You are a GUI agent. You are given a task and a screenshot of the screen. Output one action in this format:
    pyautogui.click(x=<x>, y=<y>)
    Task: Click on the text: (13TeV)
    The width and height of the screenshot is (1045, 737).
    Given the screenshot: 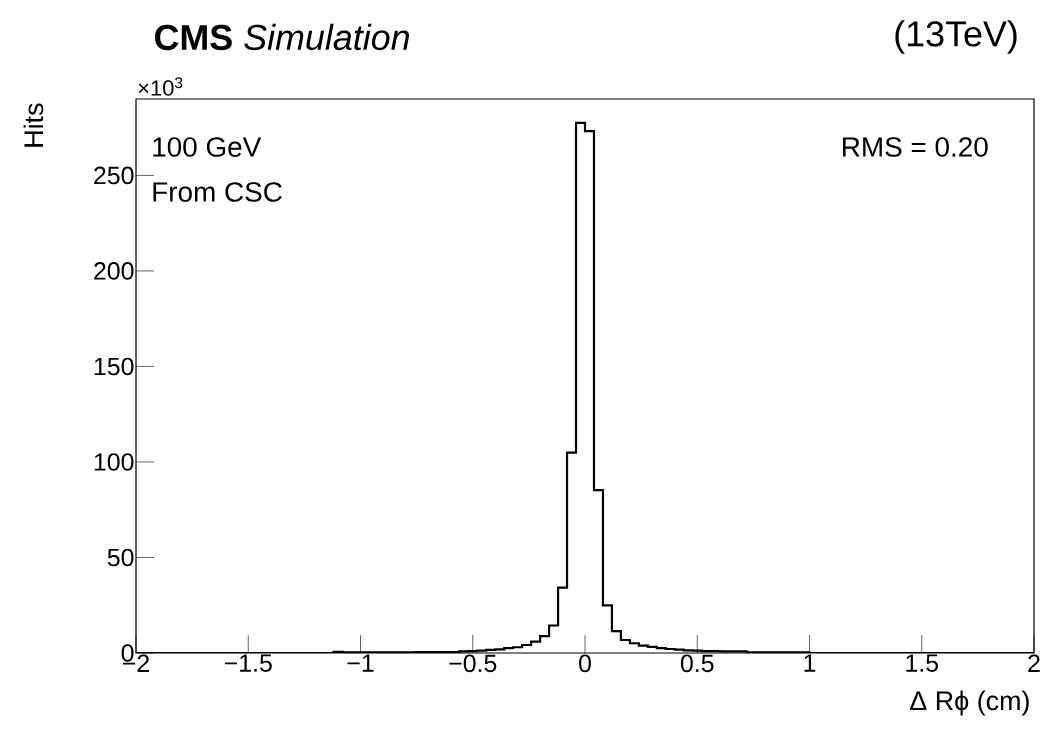 What is the action you would take?
    pyautogui.click(x=956, y=37)
    